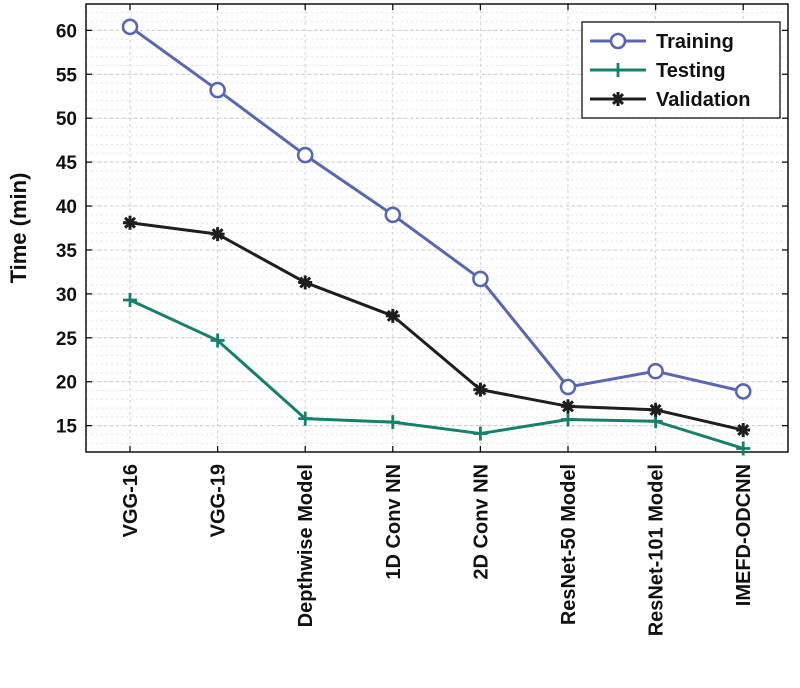 This screenshot has height=688, width=800. What do you see at coordinates (18, 228) in the screenshot?
I see `y-axis-label: Time (min)` at bounding box center [18, 228].